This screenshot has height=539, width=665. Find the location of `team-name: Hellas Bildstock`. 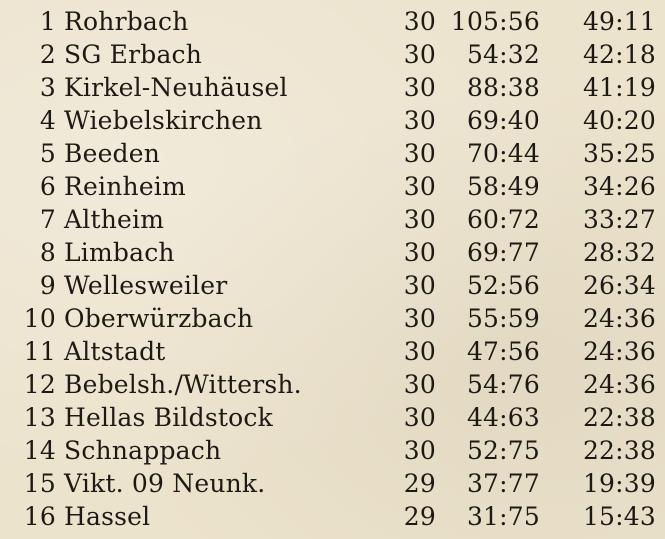

team-name: Hellas Bildstock is located at coordinates (168, 417).